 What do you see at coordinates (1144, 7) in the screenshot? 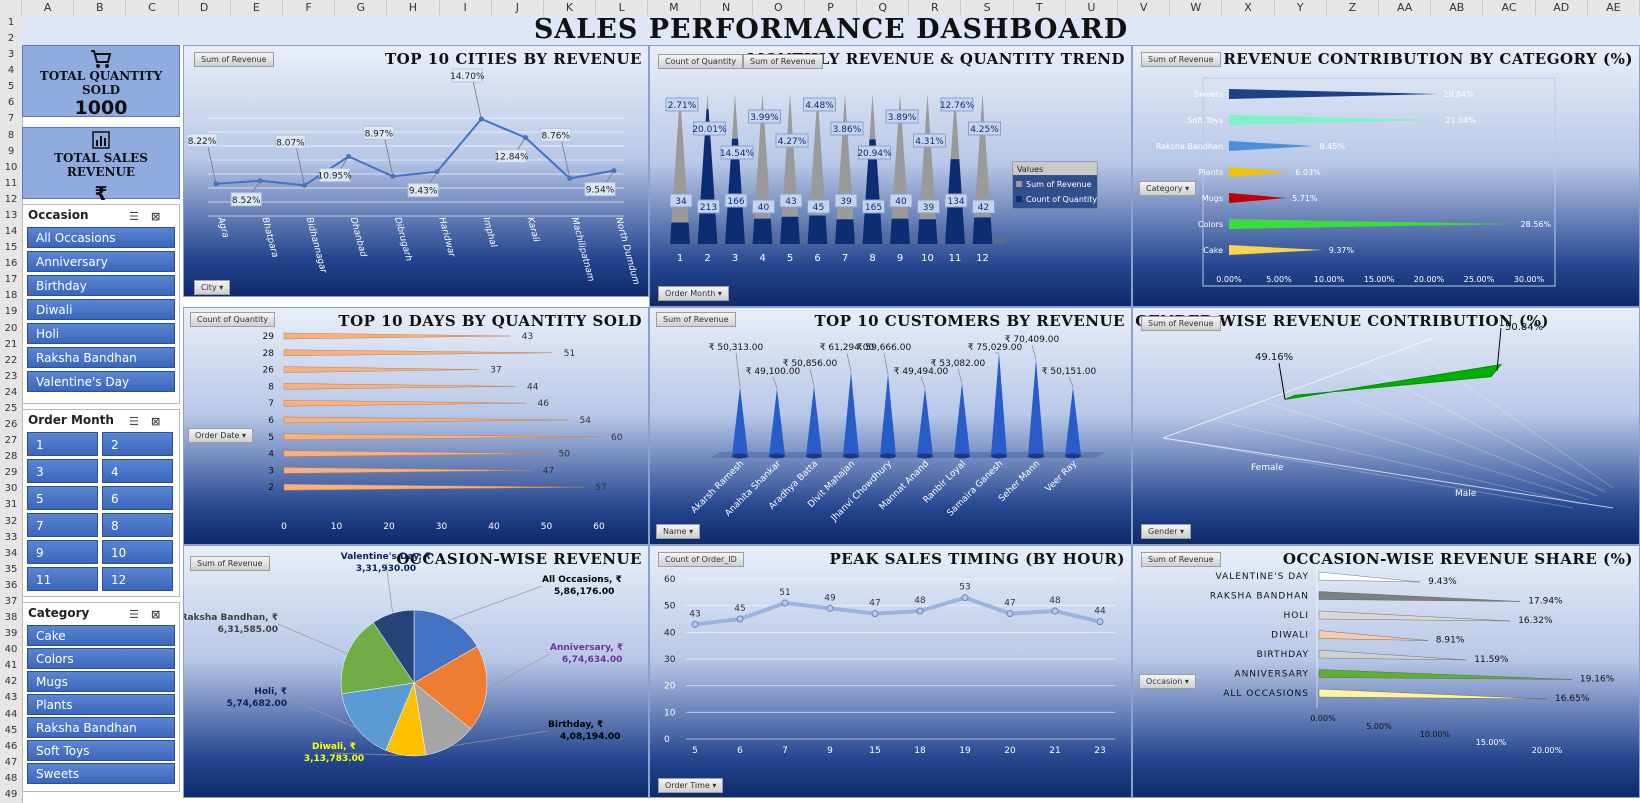
I see `column-header-cell: V` at bounding box center [1144, 7].